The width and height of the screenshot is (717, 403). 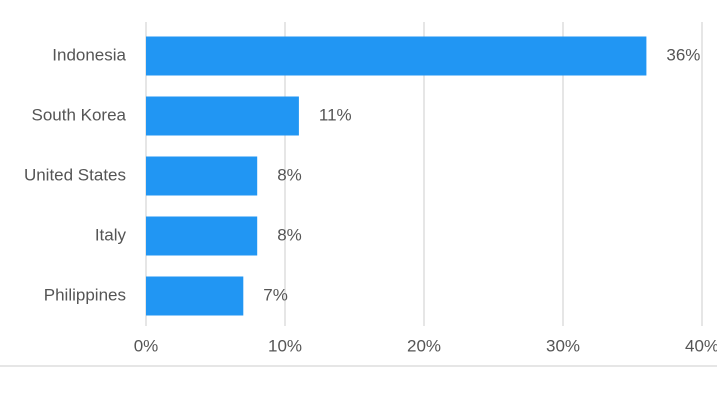 I want to click on x-tick-label: 30%, so click(x=563, y=345).